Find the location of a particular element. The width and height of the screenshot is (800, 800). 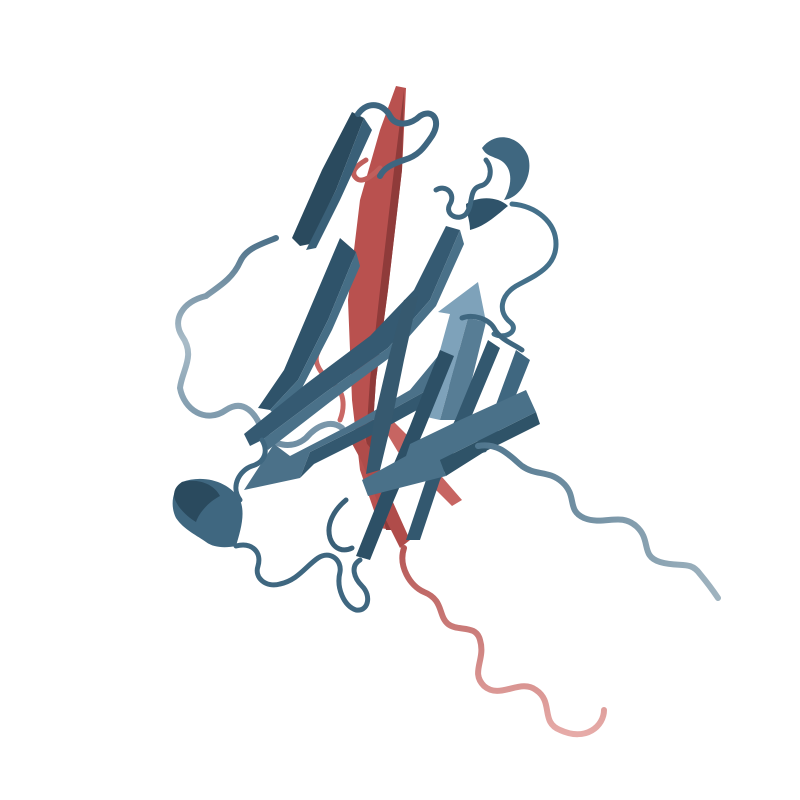

blue-beta-strand-3-face is located at coordinates (363, 340).